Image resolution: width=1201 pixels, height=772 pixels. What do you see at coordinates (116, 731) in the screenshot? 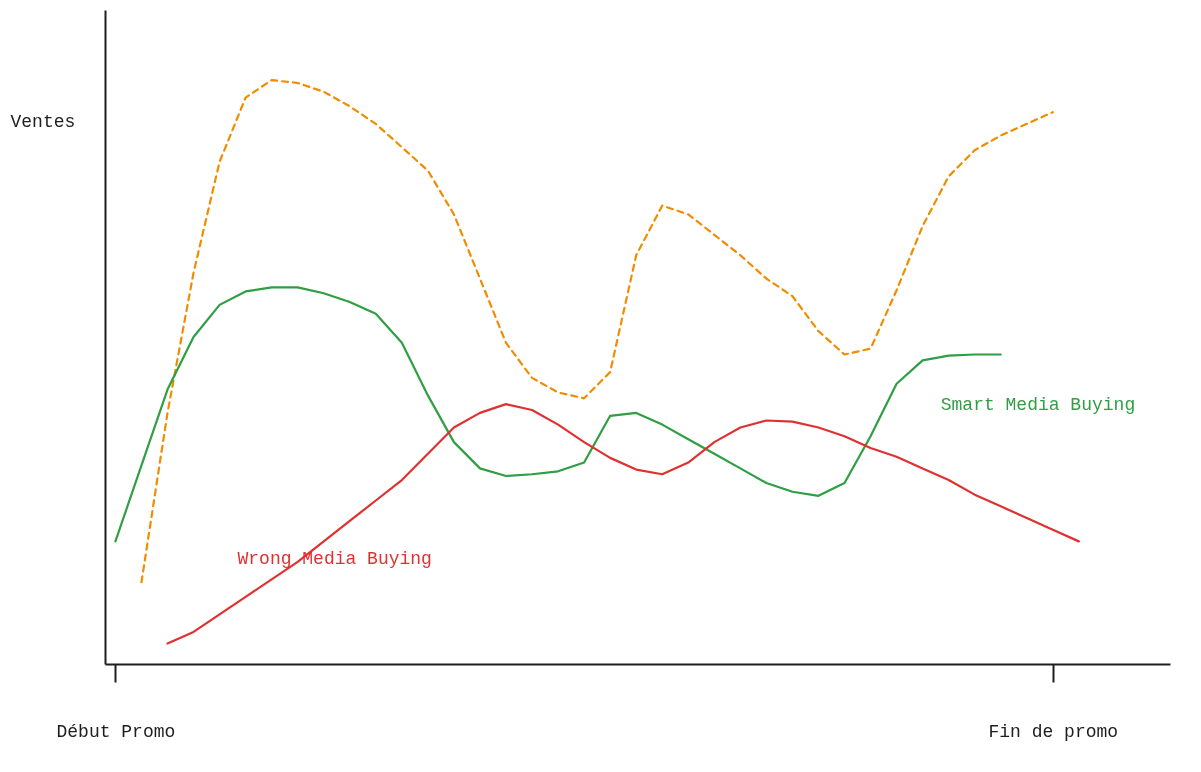
I see `x-tick-label: Début Promo` at bounding box center [116, 731].